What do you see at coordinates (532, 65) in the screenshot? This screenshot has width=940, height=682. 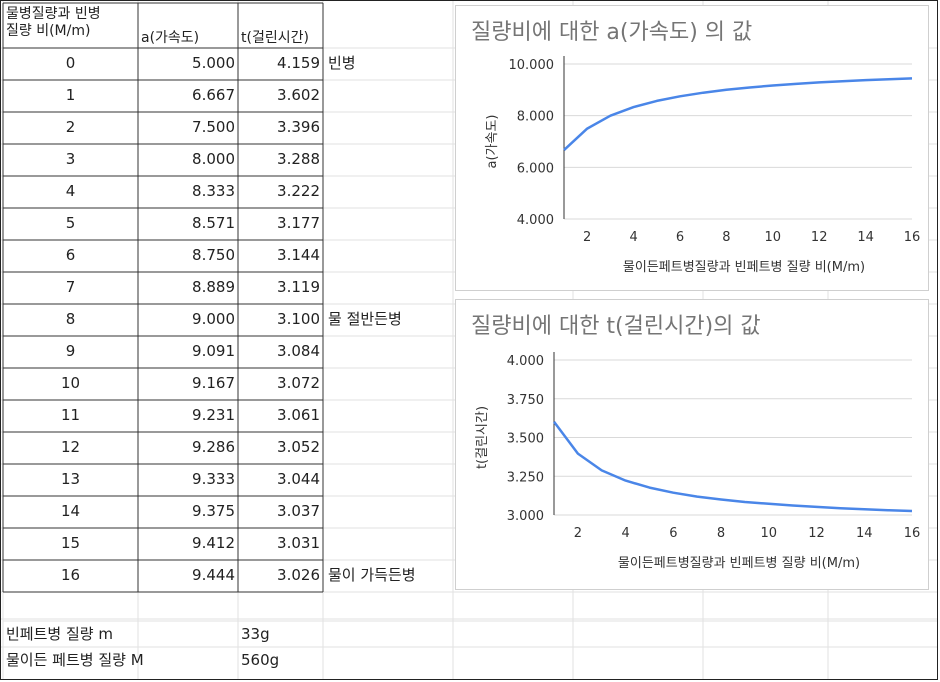 I see `y-tick-label: 10.000` at bounding box center [532, 65].